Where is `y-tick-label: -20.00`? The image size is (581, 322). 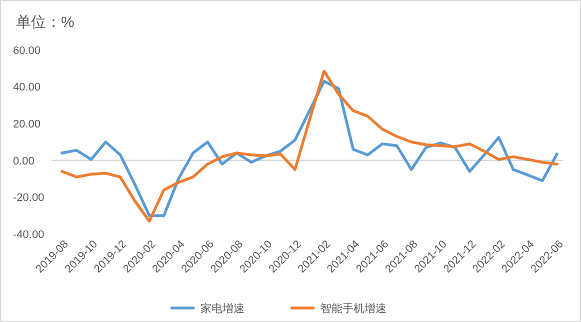
y-tick-label: -20.00 is located at coordinates (28, 198).